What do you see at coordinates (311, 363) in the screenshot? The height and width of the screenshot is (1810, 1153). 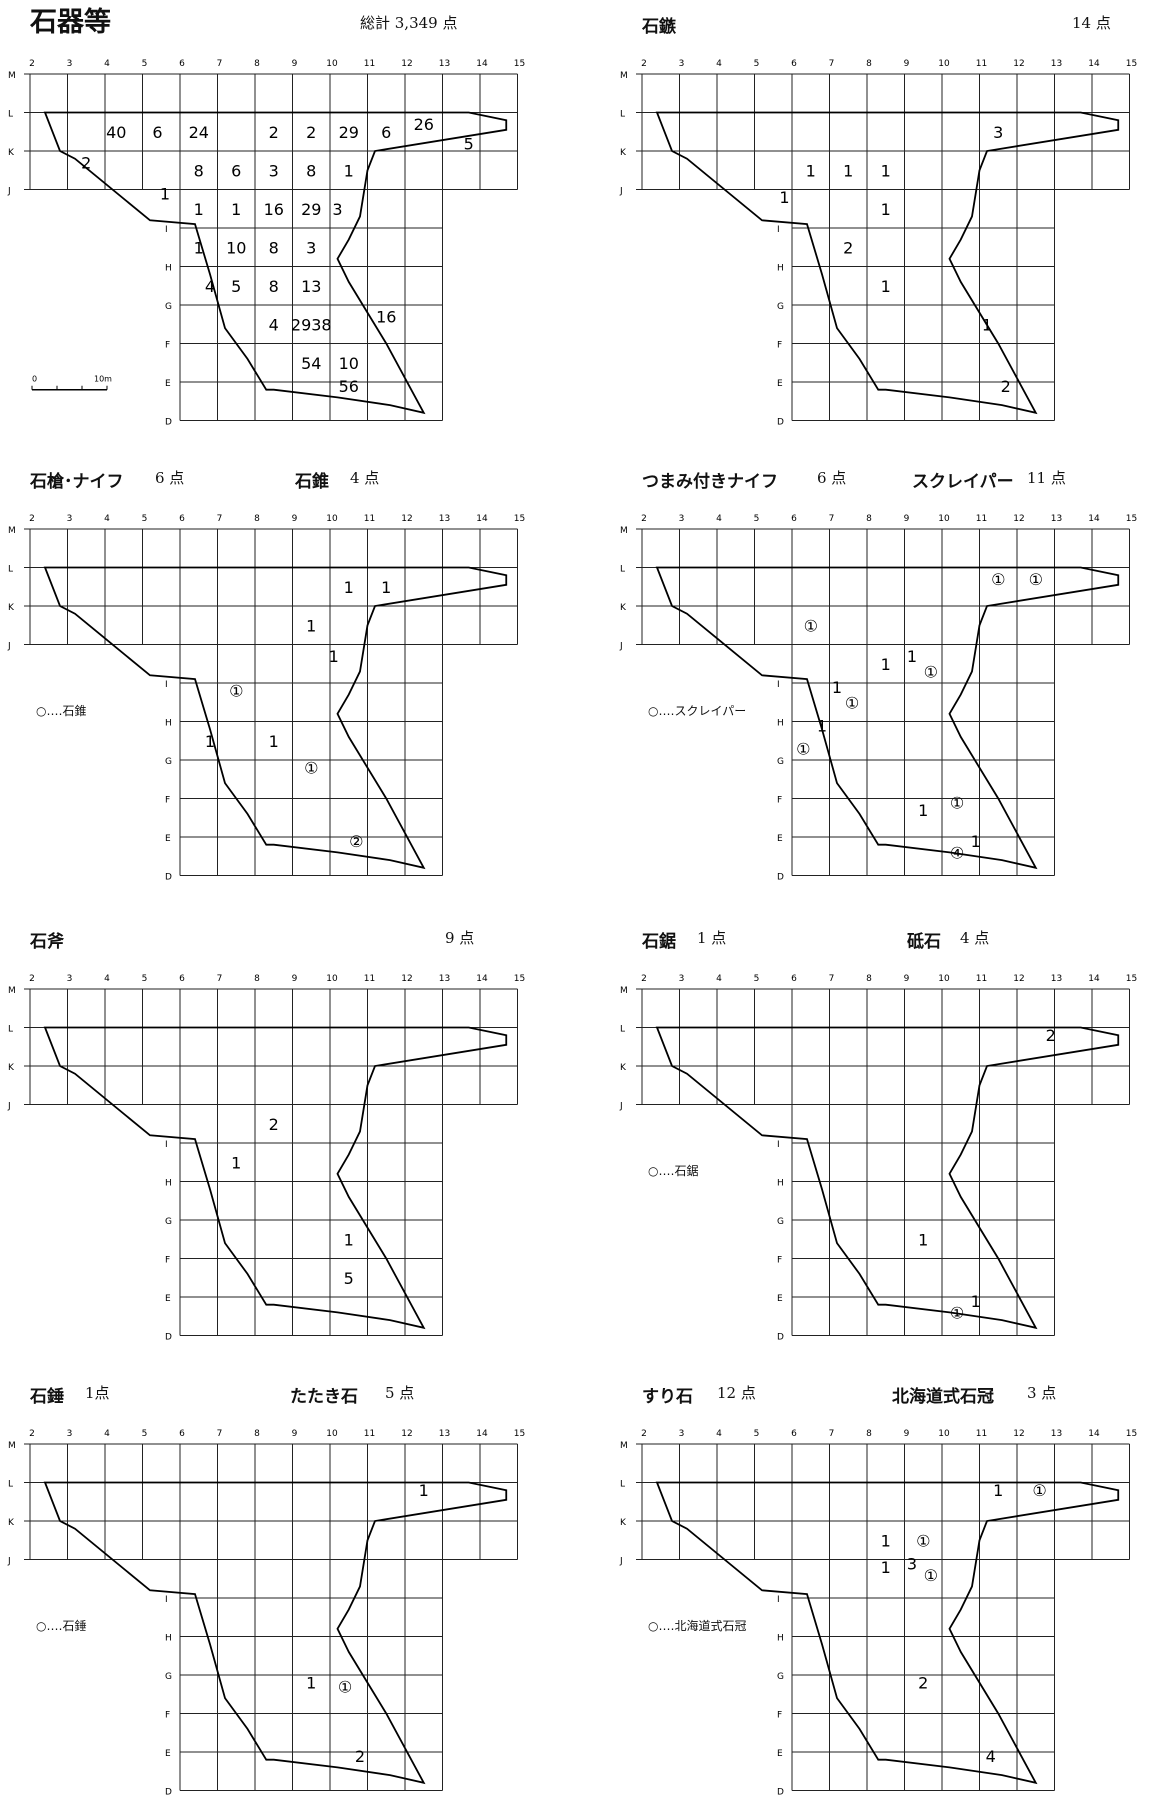 I see `cell-count: 54` at bounding box center [311, 363].